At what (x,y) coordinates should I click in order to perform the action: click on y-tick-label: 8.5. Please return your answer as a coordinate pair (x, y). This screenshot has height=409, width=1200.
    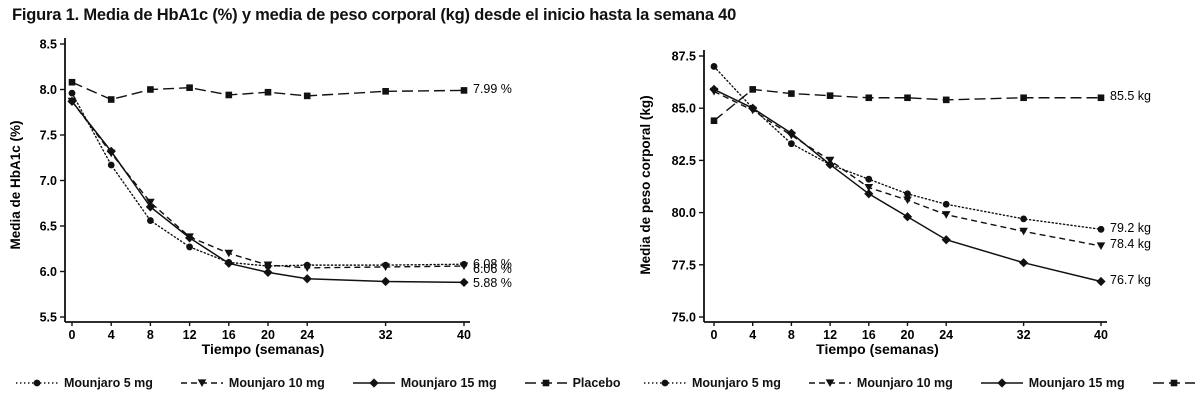
    Looking at the image, I should click on (48, 45).